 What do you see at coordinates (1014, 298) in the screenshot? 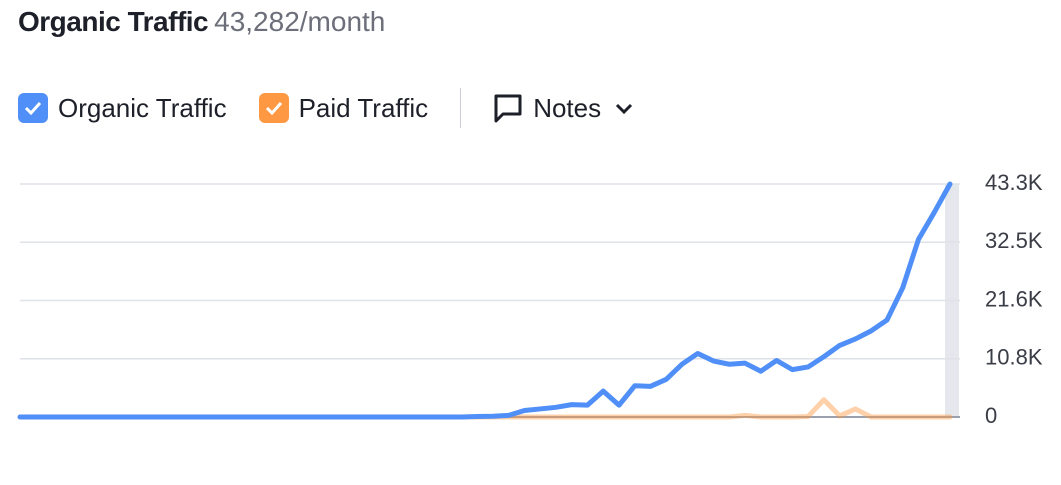
I see `y-tick-label: 21.6K` at bounding box center [1014, 298].